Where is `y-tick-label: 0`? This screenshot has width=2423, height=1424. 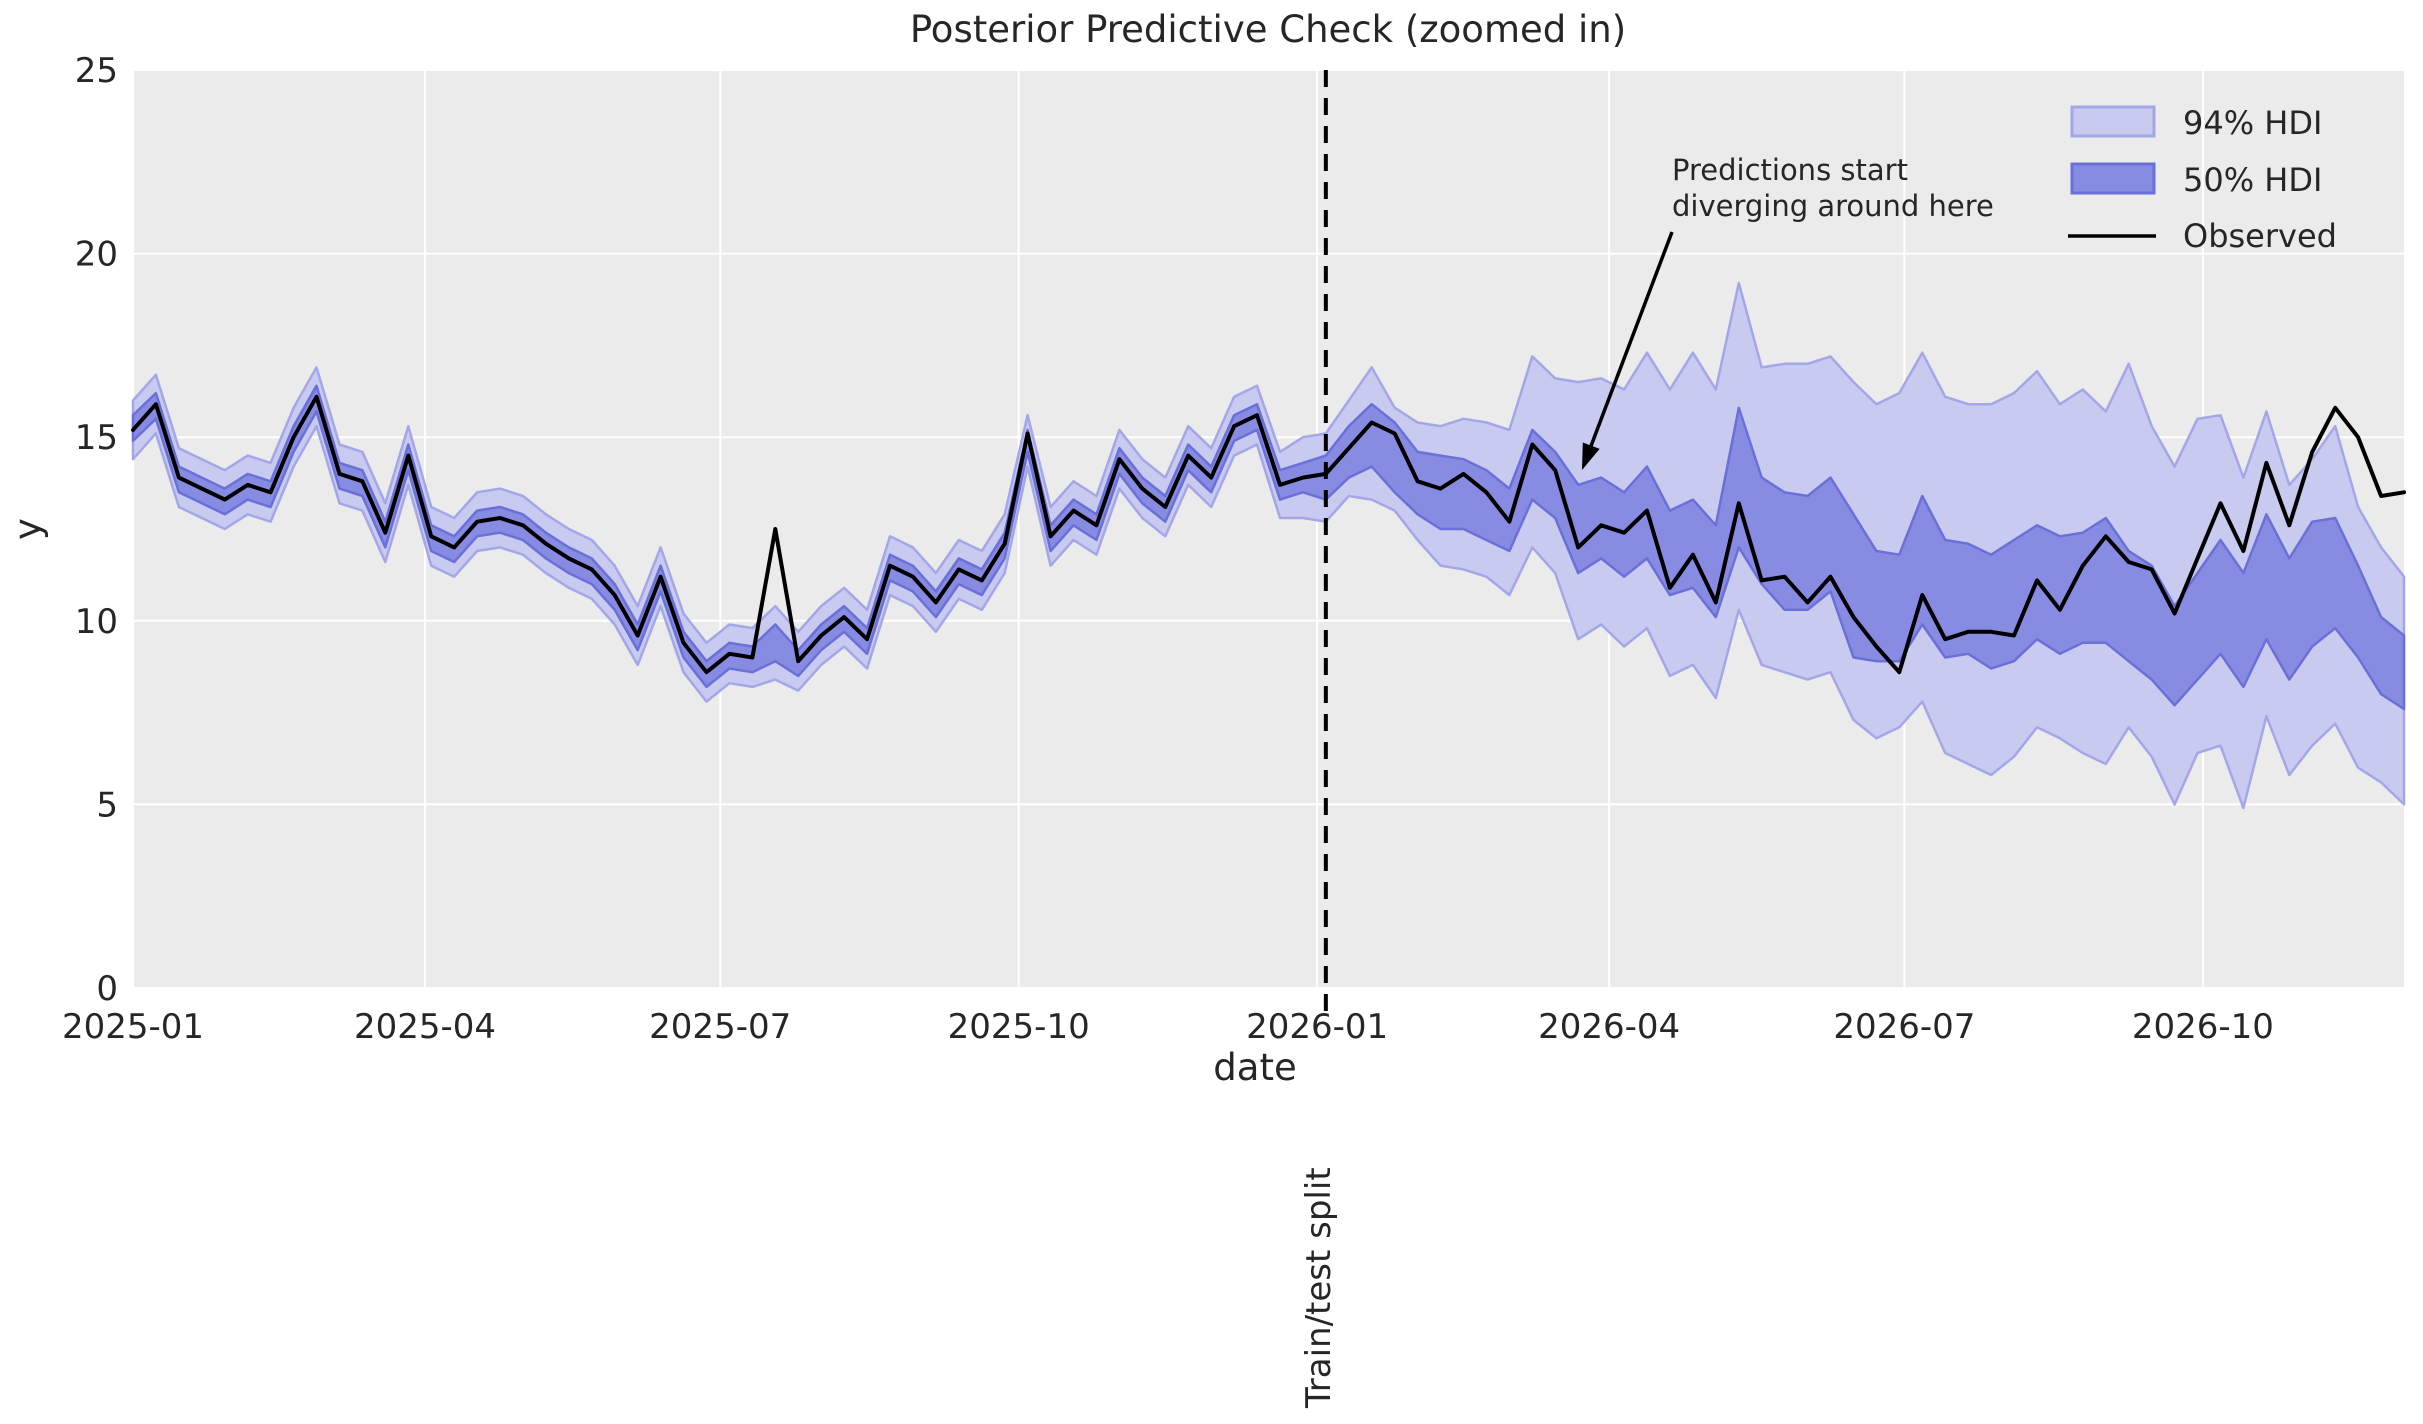
y-tick-label: 0 is located at coordinates (107, 989).